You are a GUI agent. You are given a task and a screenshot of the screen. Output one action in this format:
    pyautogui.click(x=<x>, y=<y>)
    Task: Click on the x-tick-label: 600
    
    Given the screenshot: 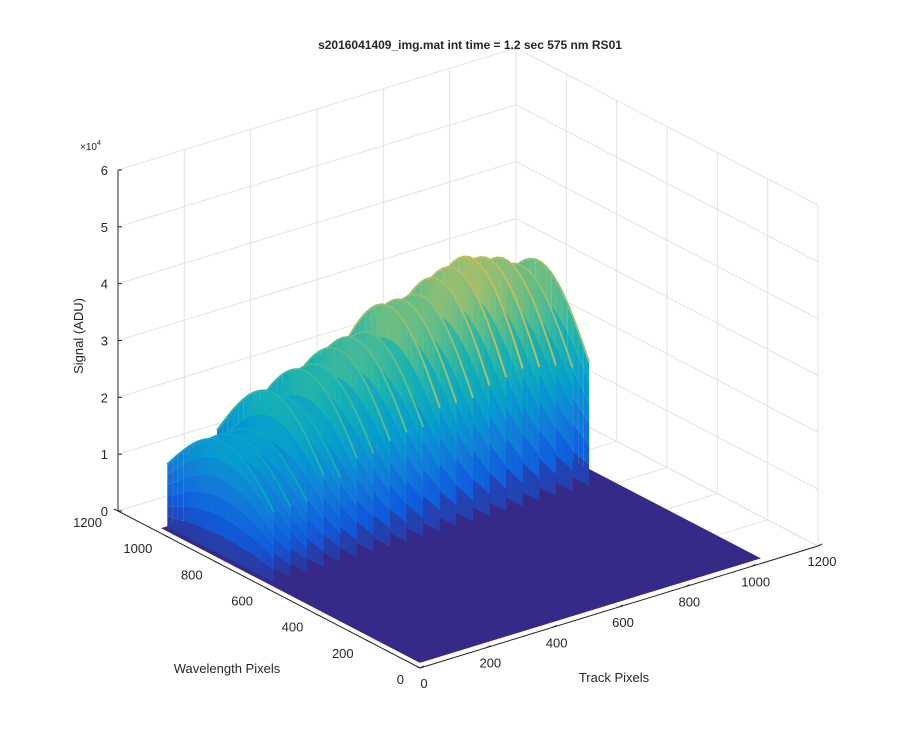 What is the action you would take?
    pyautogui.click(x=623, y=622)
    